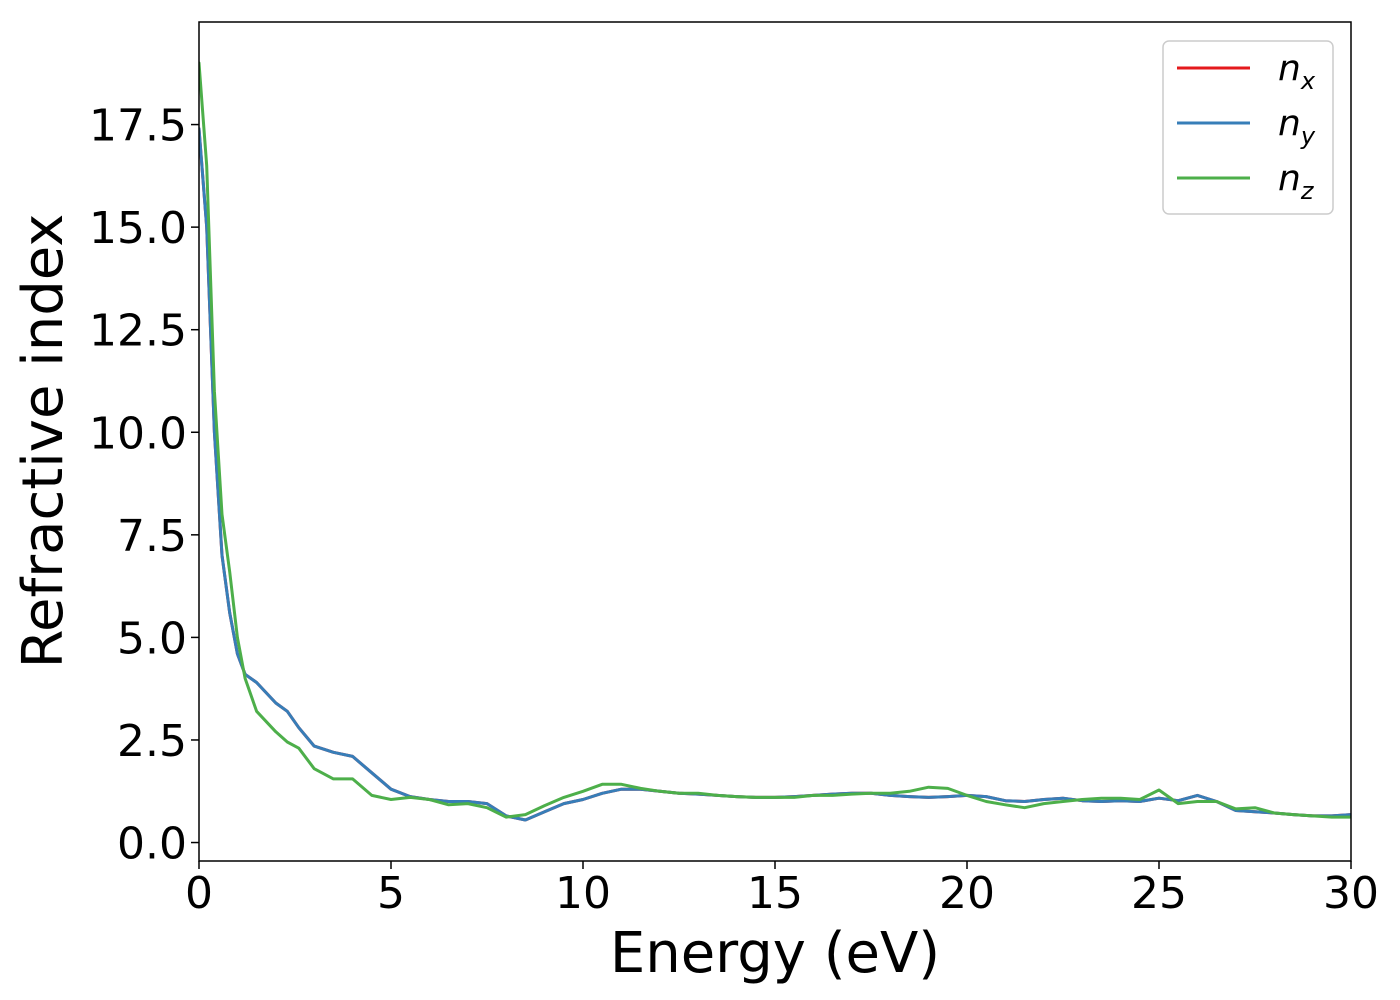 This screenshot has width=1400, height=1000. Describe the element at coordinates (775, 893) in the screenshot. I see `x-tick-label: 15` at that location.